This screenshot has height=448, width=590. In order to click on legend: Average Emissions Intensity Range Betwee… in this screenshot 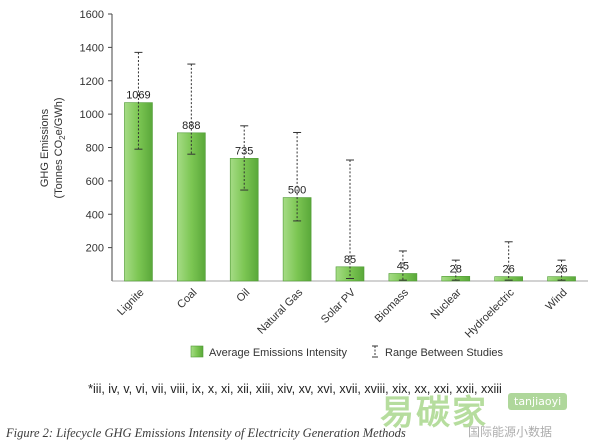, I will do `click(347, 352)`.